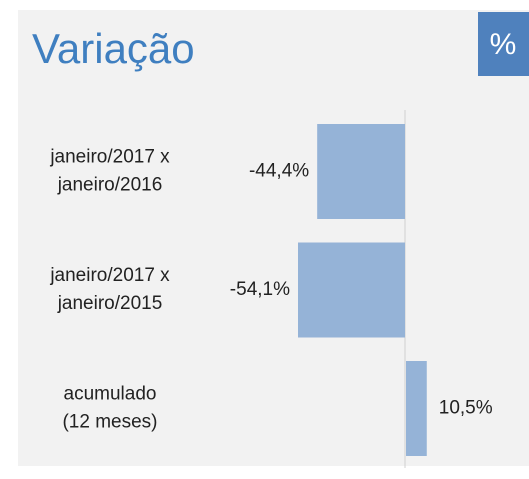 The image size is (529, 479). I want to click on category-label: acumulado, so click(110, 394).